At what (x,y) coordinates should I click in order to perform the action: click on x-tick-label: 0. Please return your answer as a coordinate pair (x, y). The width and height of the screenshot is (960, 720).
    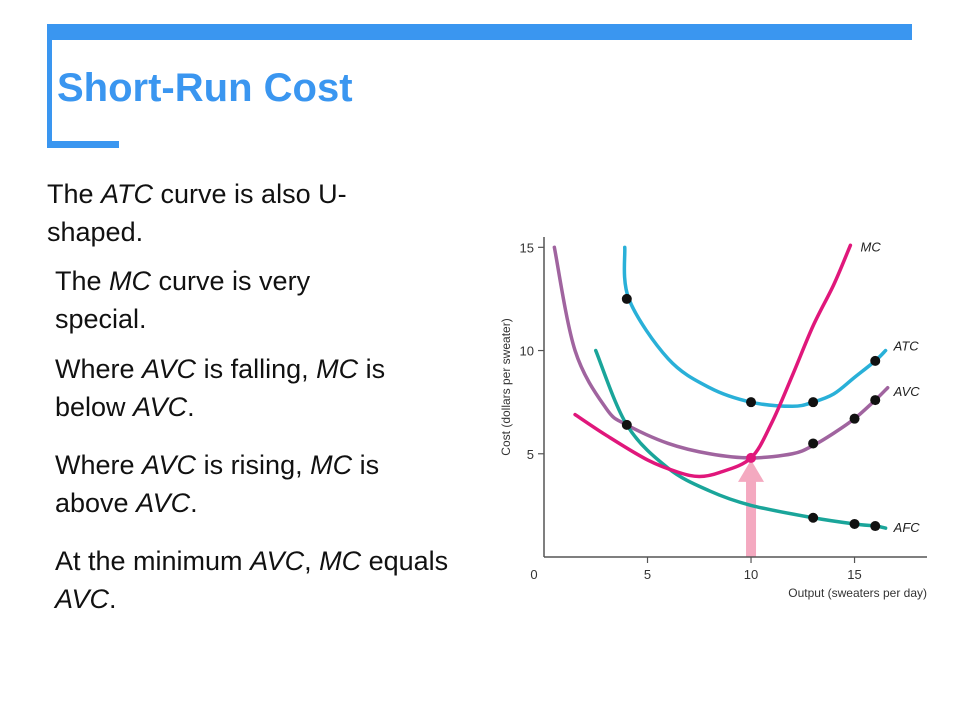
    Looking at the image, I should click on (533, 574).